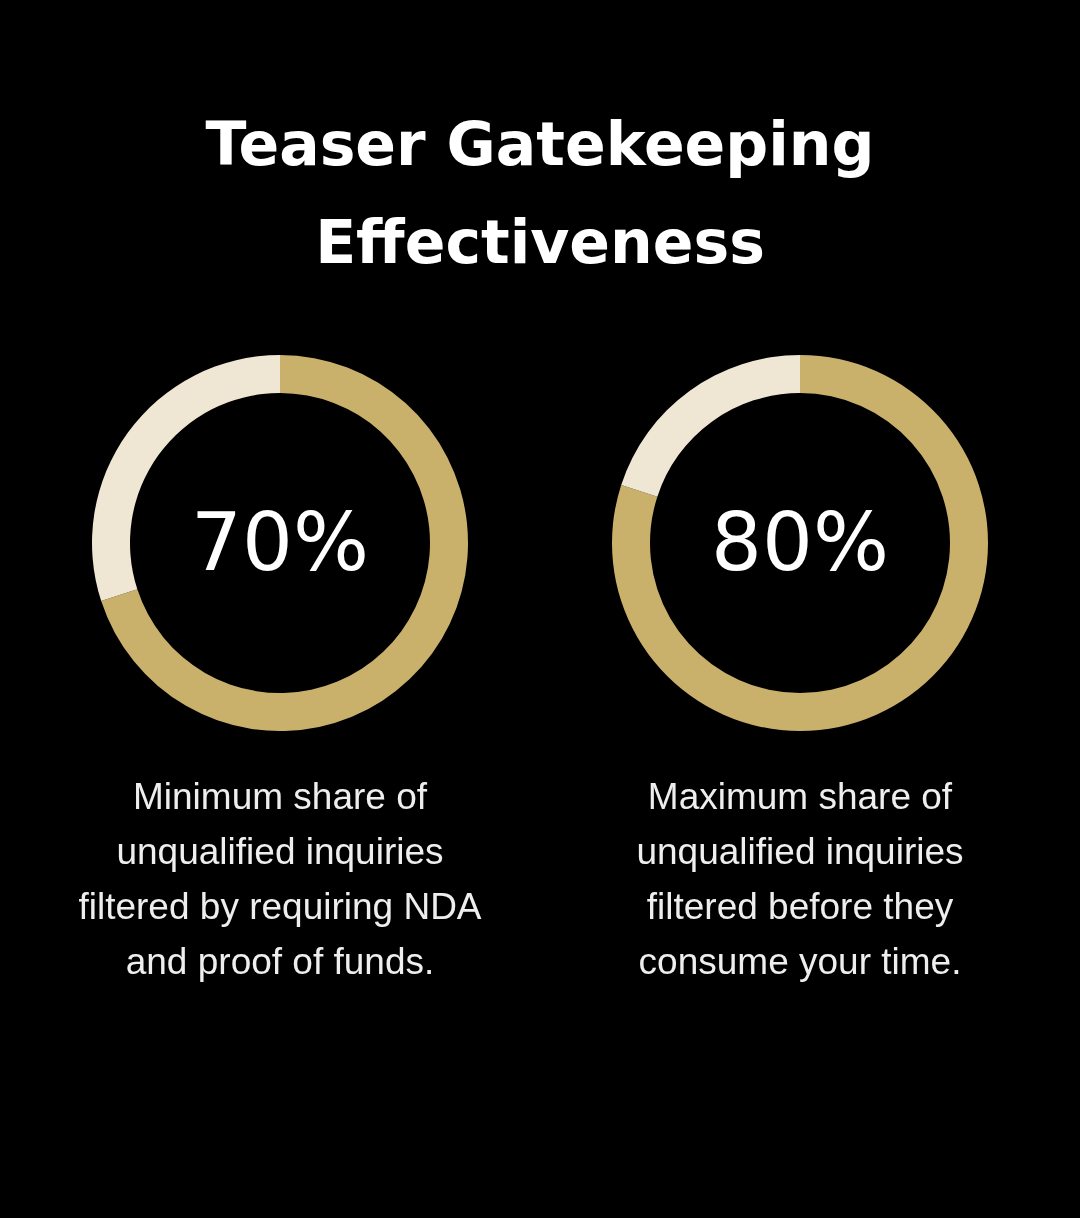 The width and height of the screenshot is (1080, 1218). I want to click on chart-title: Teaser Gatekeeping Effectiveness, so click(540, 193).